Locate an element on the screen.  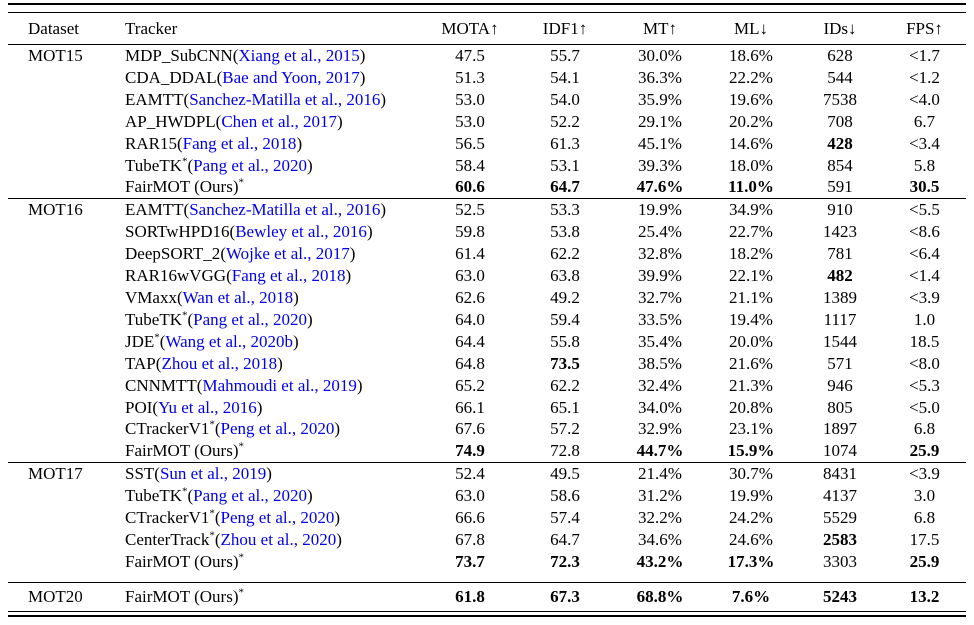
metric-value-mota: 59.8 is located at coordinates (470, 232).